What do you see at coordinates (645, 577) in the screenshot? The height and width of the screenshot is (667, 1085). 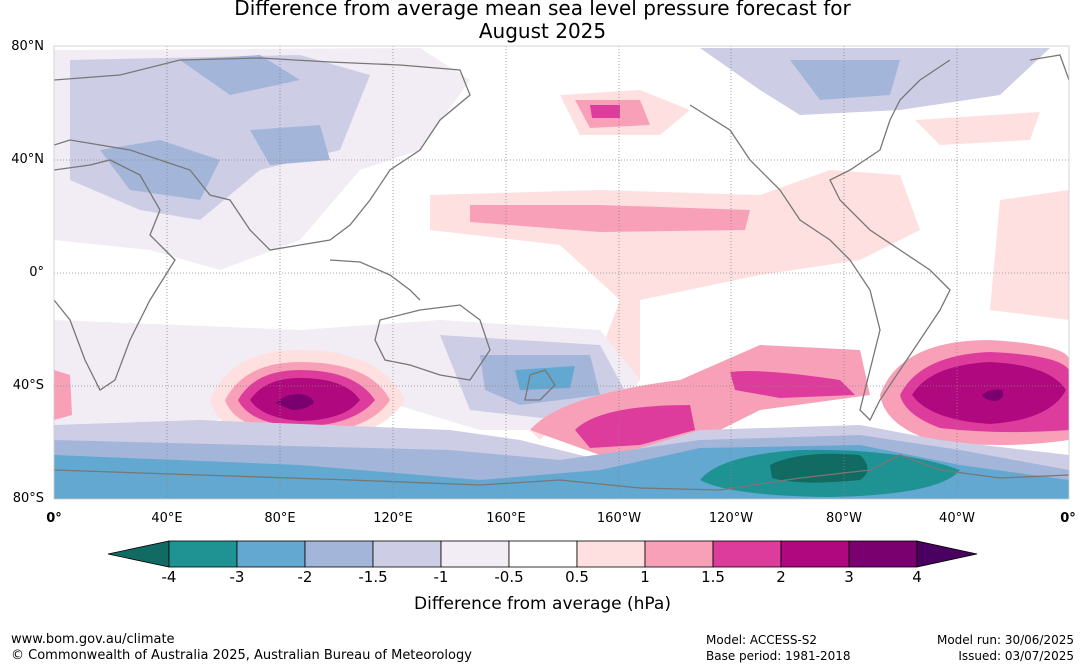 I see `colorbar-tick-label: 1` at bounding box center [645, 577].